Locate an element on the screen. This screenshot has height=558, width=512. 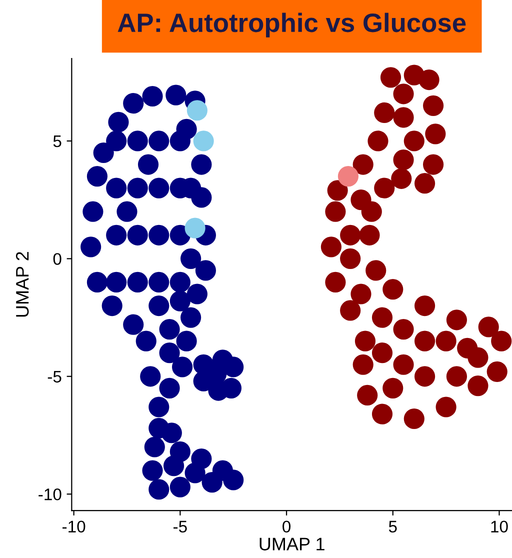
chart-title: AP: Autotrophic vs Glucose is located at coordinates (292, 25).